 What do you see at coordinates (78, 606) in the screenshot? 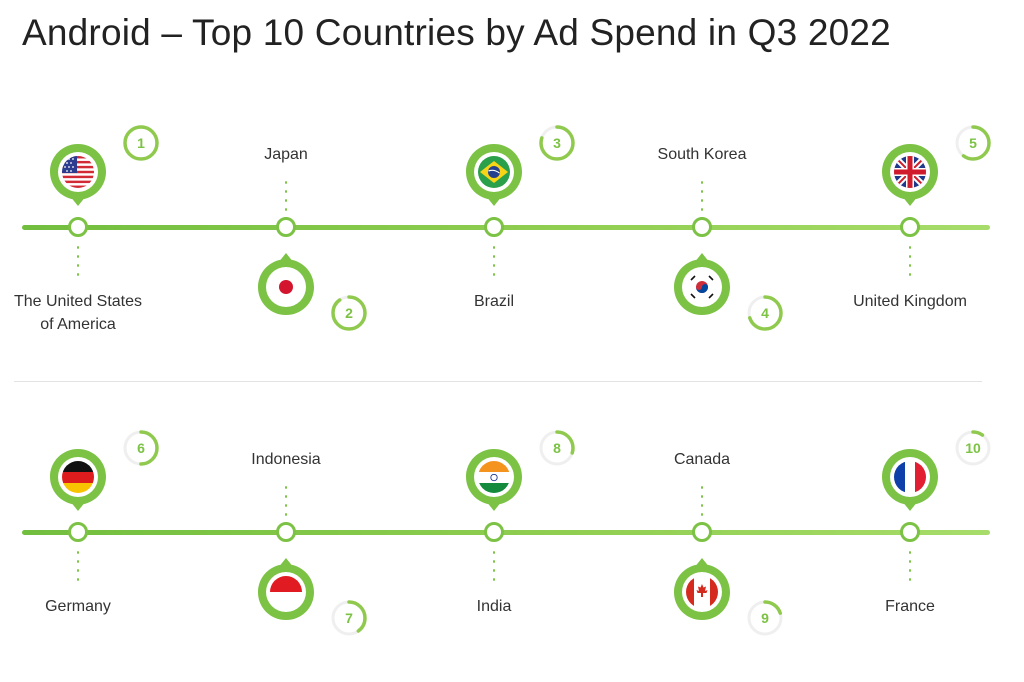
I see `country-label-line: Germany` at bounding box center [78, 606].